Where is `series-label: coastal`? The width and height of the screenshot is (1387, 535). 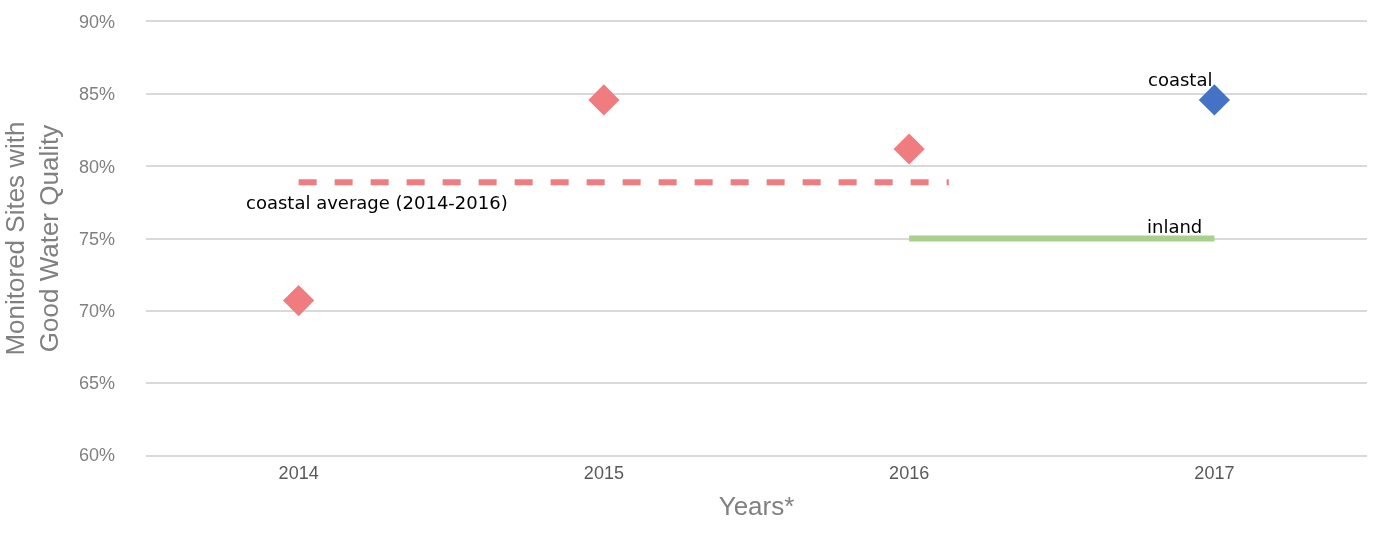 series-label: coastal is located at coordinates (1180, 79).